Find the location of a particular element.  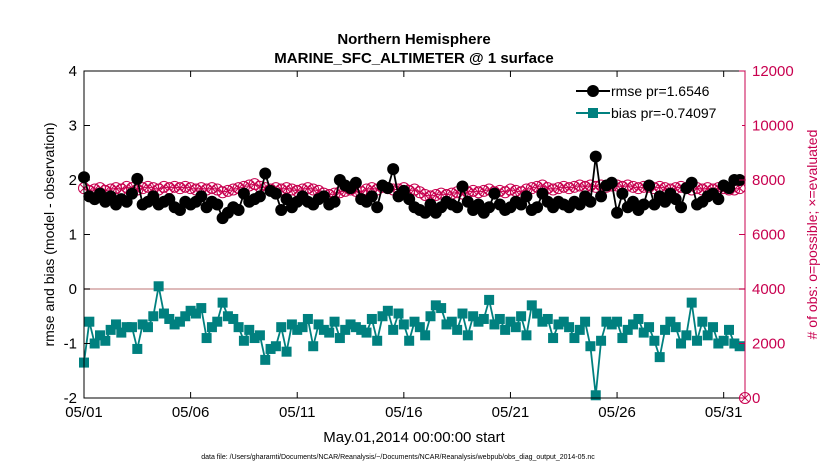

legend: rmse pr=1.6546 bias pr=-0.74097 is located at coordinates (655, 103).